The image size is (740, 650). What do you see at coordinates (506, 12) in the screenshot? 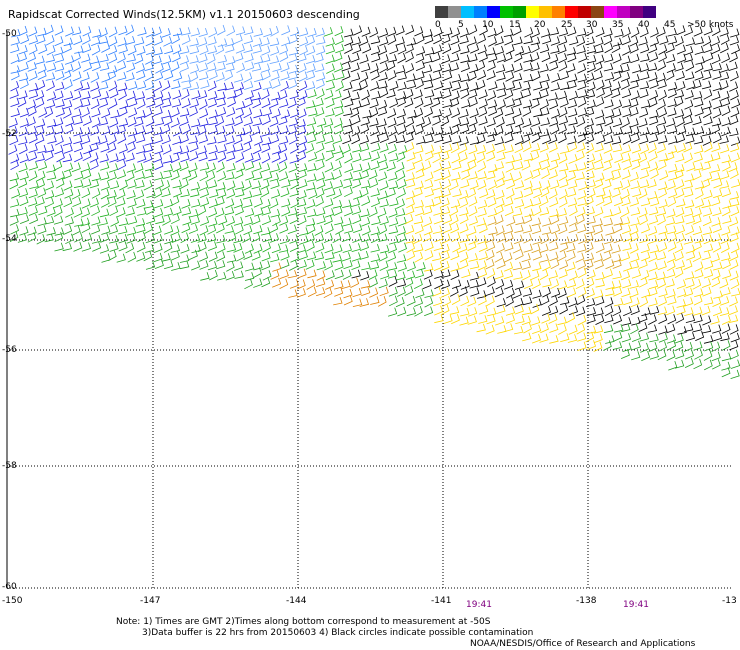
I see `colorbar-swatch` at bounding box center [506, 12].